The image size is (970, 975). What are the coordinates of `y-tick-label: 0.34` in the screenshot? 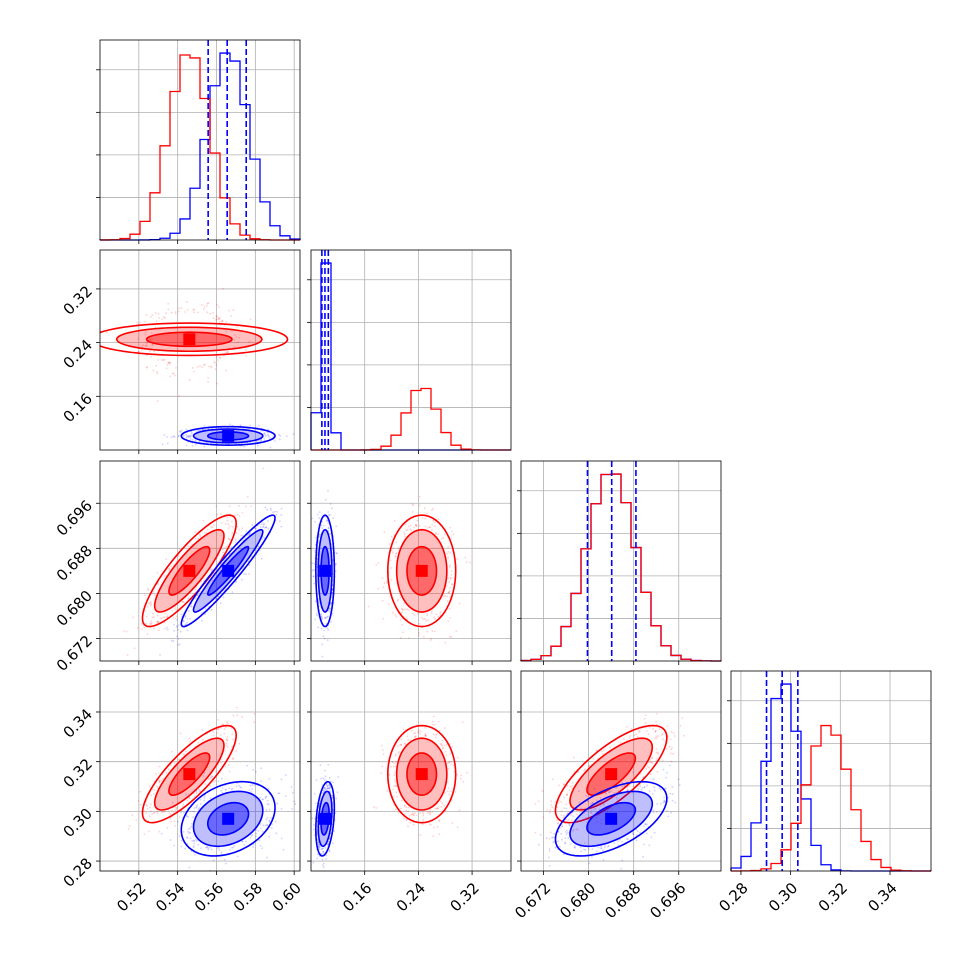 It's located at (78, 723).